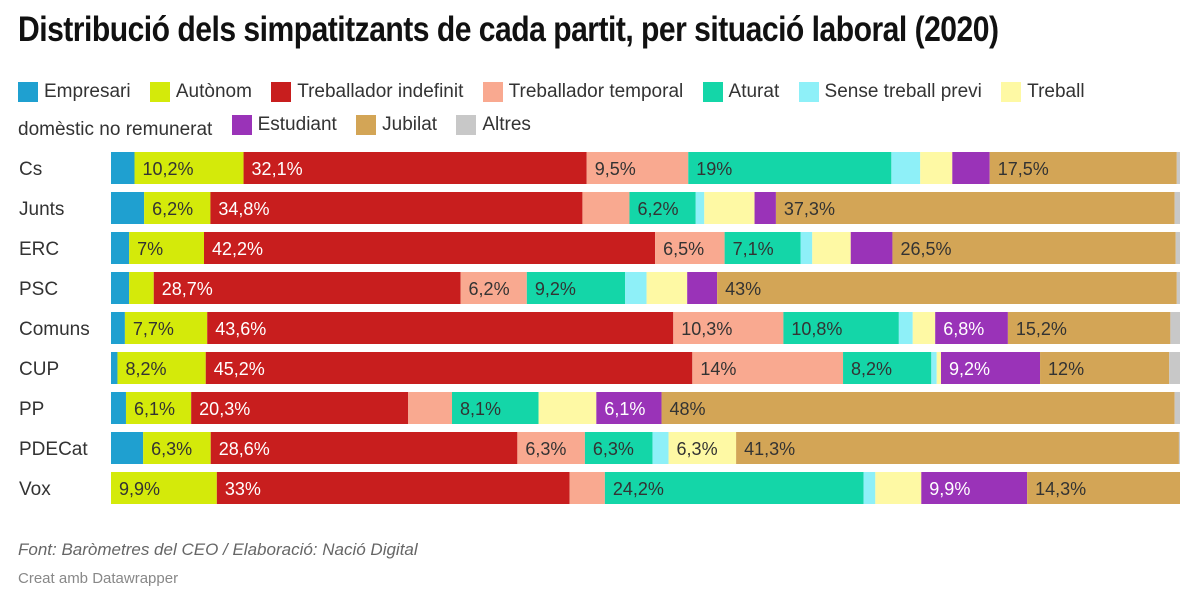 The height and width of the screenshot is (608, 1200). Describe the element at coordinates (297, 124) in the screenshot. I see `legend-label: Estudiant` at that location.